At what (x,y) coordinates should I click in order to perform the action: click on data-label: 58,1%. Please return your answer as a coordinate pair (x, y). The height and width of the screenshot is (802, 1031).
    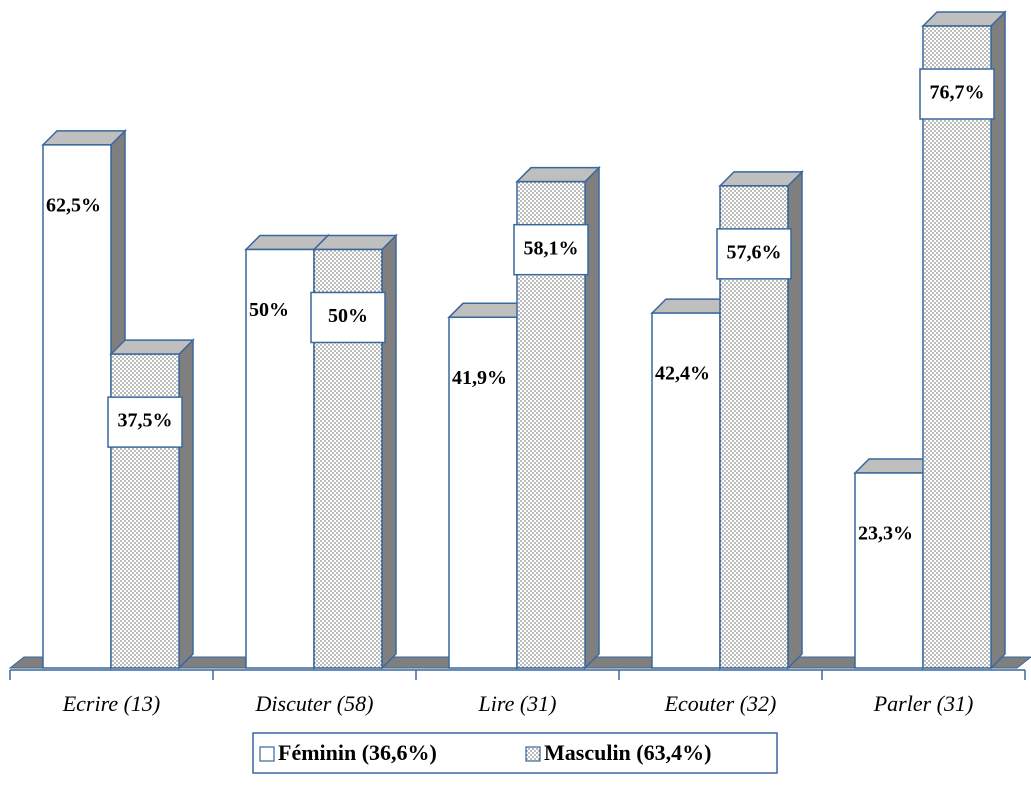
    Looking at the image, I should click on (551, 248).